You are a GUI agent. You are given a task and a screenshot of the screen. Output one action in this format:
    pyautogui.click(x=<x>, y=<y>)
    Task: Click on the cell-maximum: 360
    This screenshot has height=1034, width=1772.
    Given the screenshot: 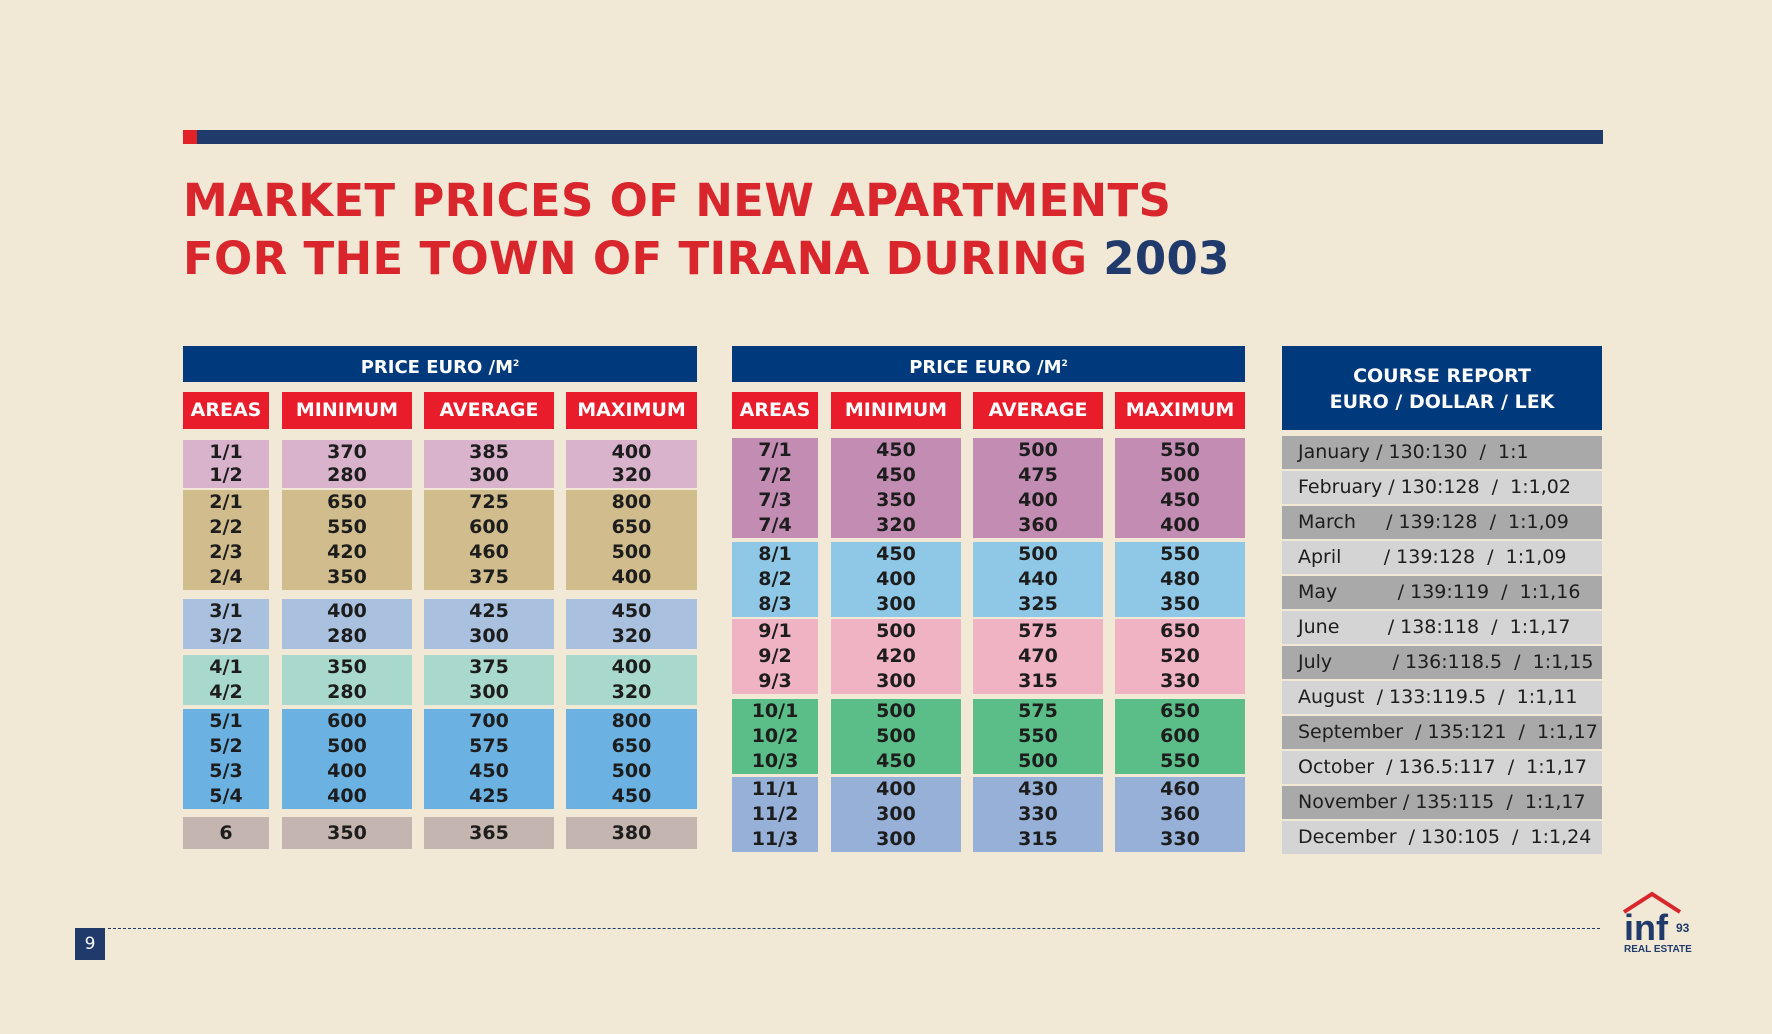 What is the action you would take?
    pyautogui.click(x=1180, y=814)
    